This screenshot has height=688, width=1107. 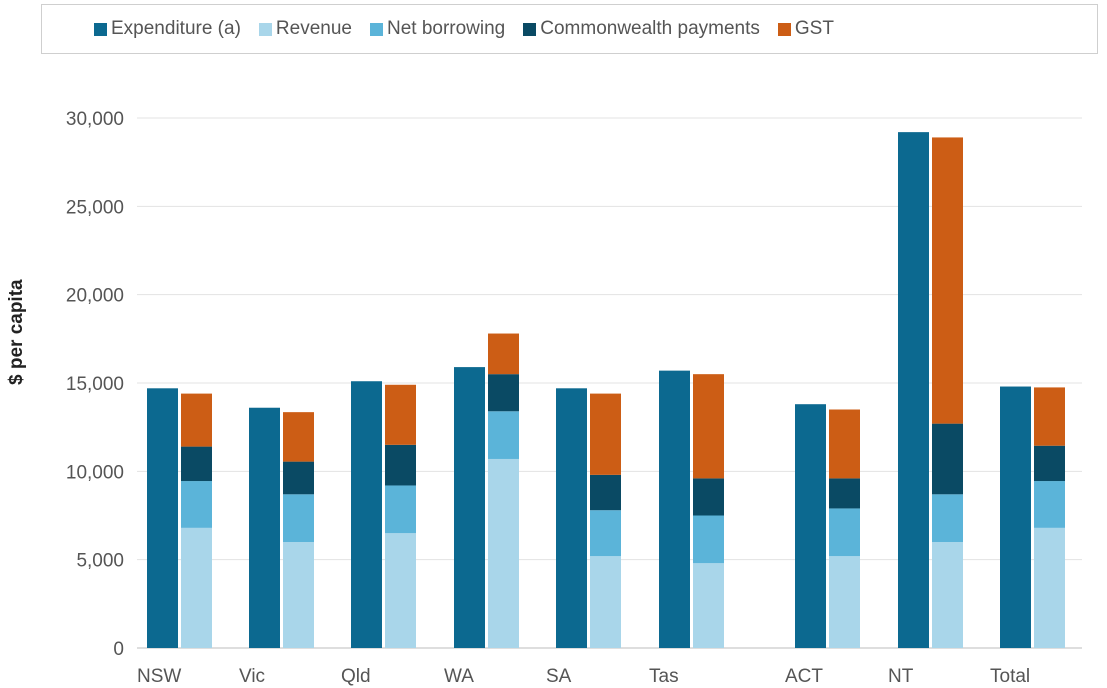 I want to click on x-tick-label: Qld, so click(x=356, y=676).